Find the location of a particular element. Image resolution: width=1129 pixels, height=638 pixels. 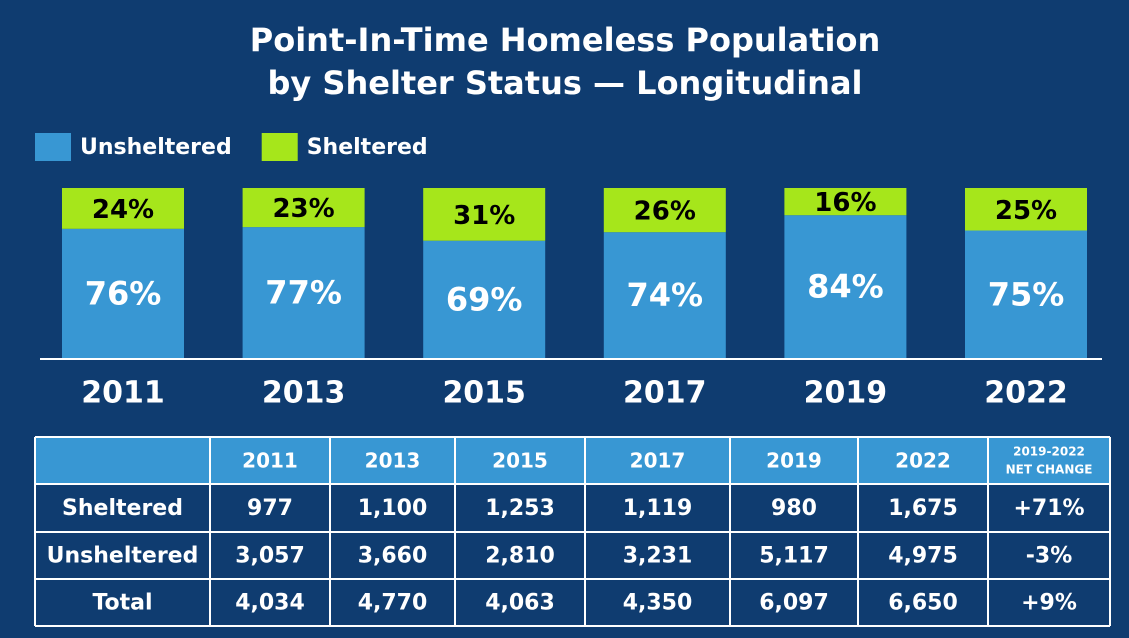

x-tick-label: 2022 is located at coordinates (1026, 393).